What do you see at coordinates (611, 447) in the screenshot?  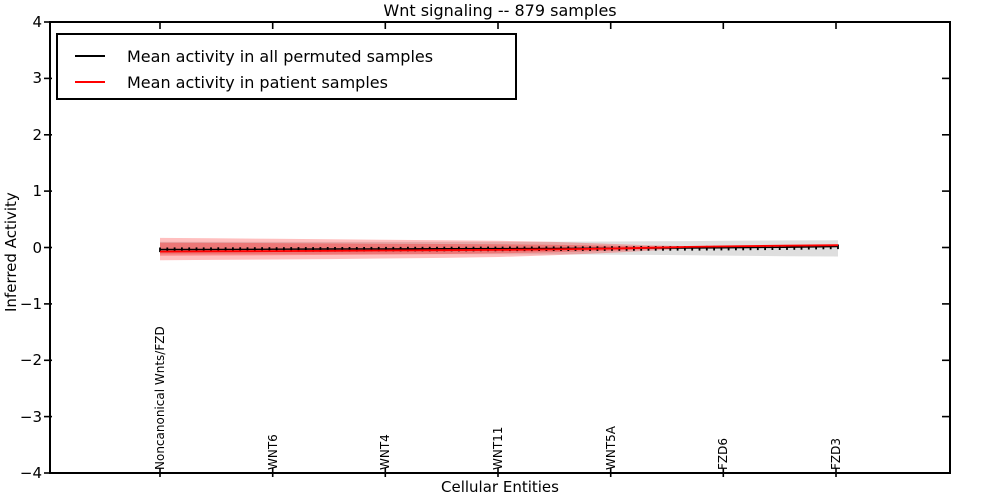 I see `x-tick-label: WNT5A` at bounding box center [611, 447].